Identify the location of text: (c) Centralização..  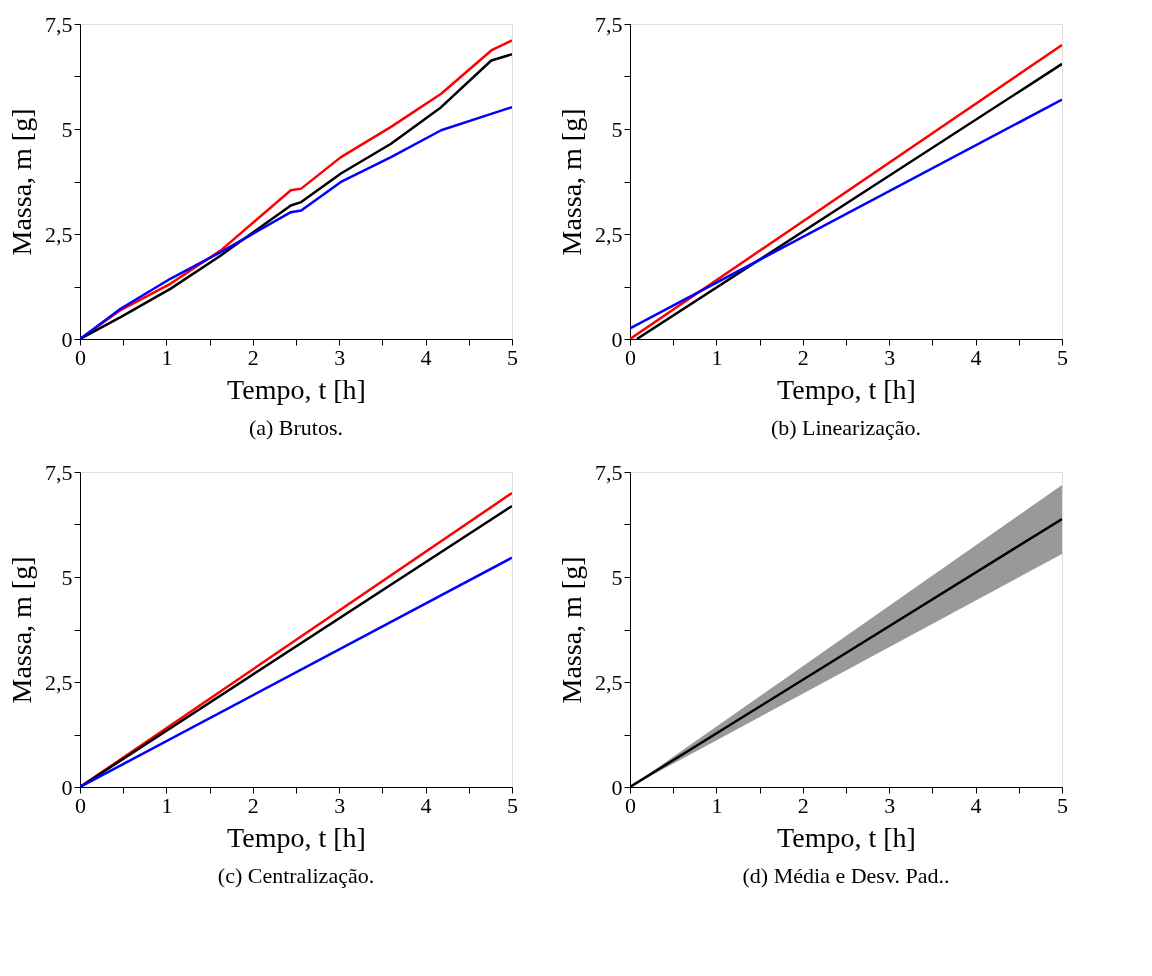
(296, 875).